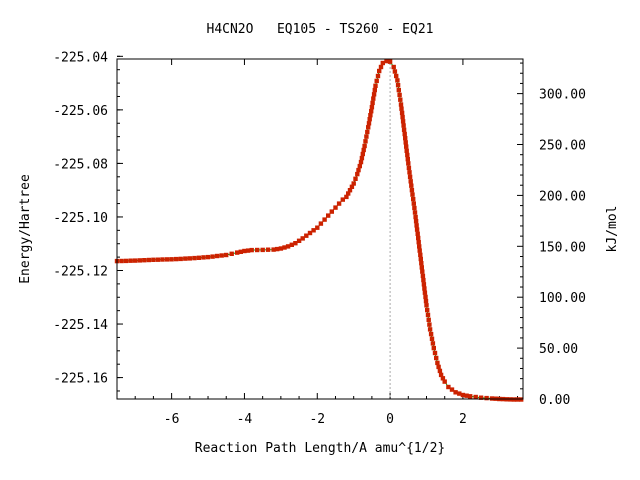 Image resolution: width=640 pixels, height=480 pixels. What do you see at coordinates (315, 419) in the screenshot?
I see `x-tick-labels: -6 -4 -2 0 2` at bounding box center [315, 419].